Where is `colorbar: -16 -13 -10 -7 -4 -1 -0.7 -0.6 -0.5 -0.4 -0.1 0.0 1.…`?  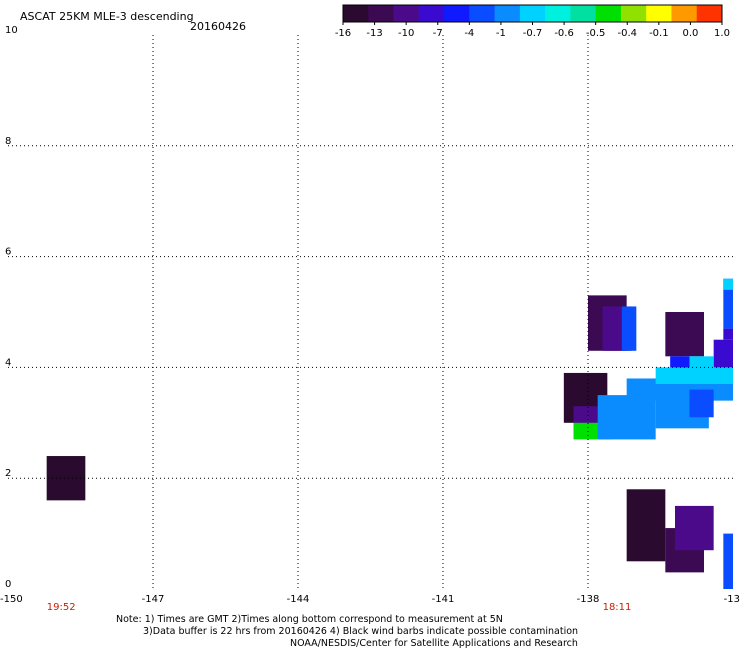 colorbar: -16 -13 -10 -7 -4 -1 -0.7 -0.6 -0.5 -0.4 -0.1 0.0 1.… is located at coordinates (532, 21).